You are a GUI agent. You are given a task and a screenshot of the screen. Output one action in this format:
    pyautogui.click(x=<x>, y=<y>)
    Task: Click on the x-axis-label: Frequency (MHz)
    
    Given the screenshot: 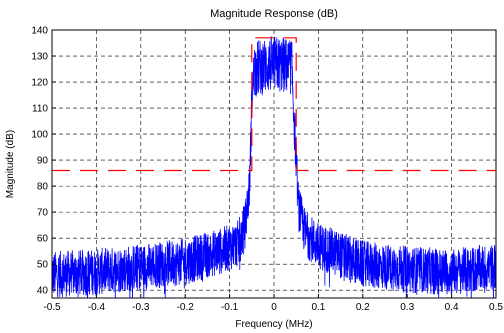 What is the action you would take?
    pyautogui.click(x=273, y=324)
    